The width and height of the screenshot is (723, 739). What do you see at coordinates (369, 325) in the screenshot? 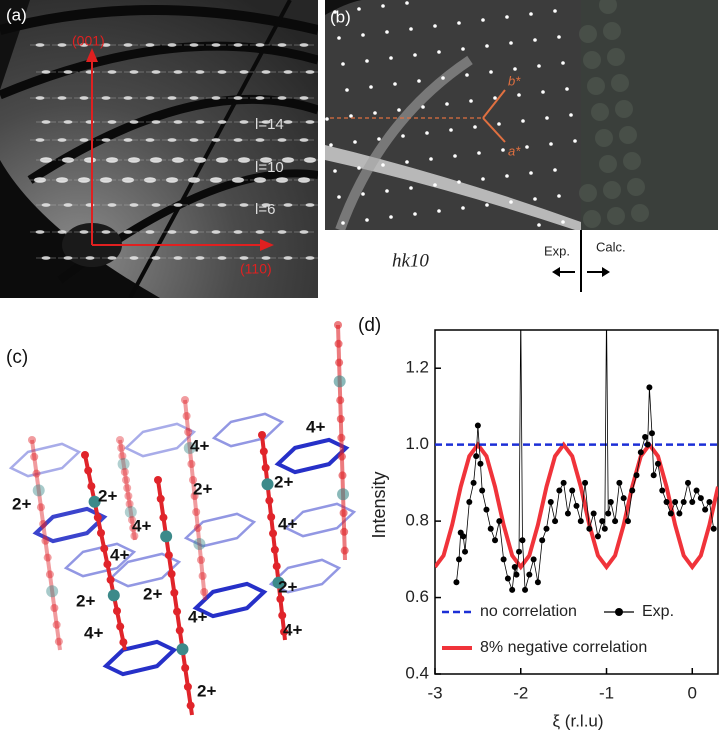
I see `panel-label: (d)` at bounding box center [369, 325].